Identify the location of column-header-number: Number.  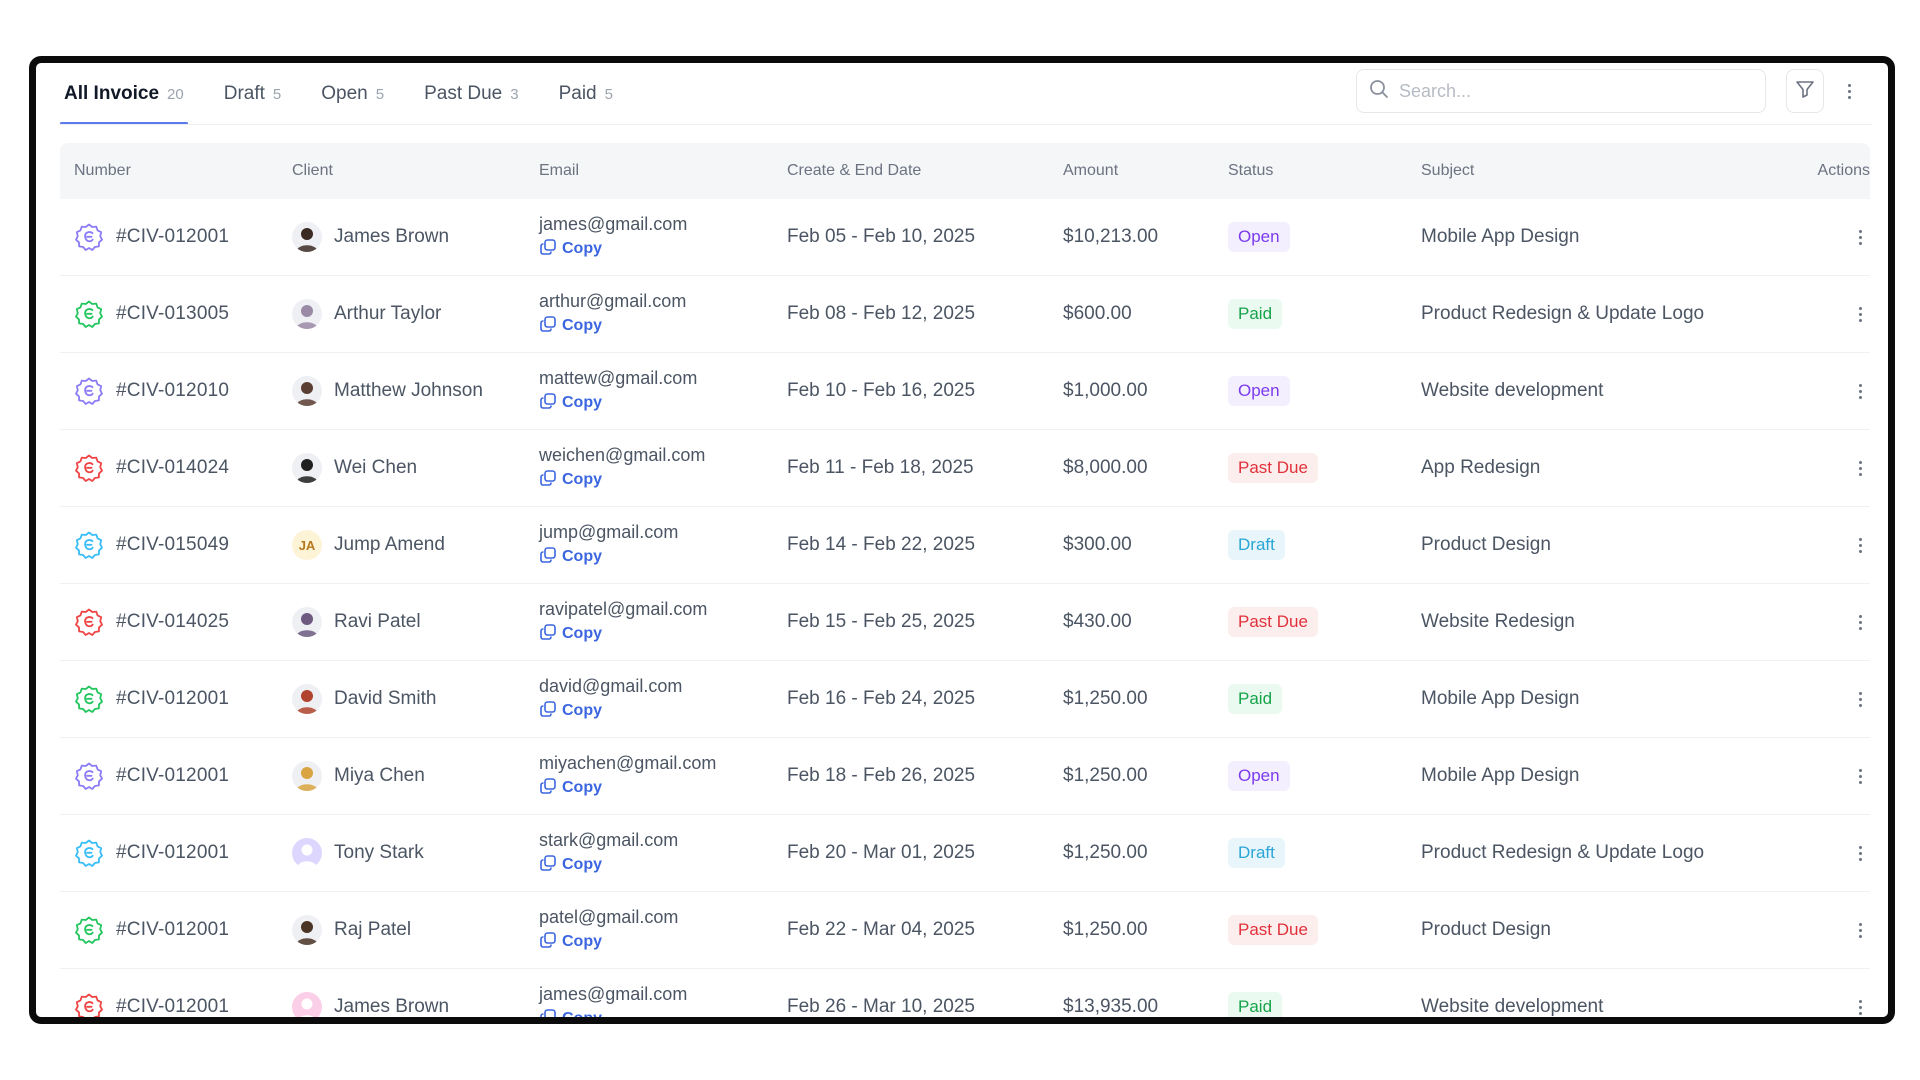
(102, 170).